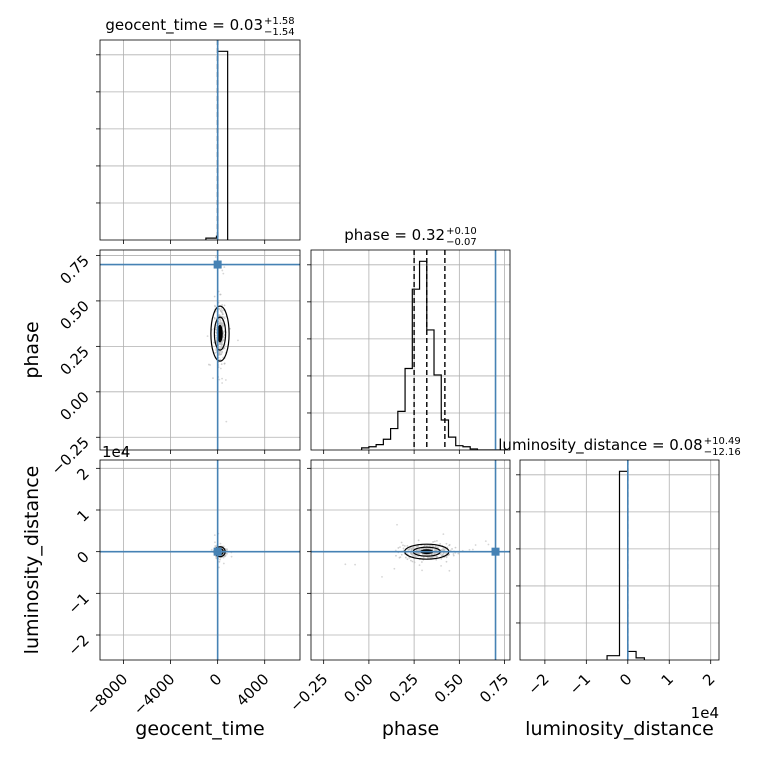  Describe the element at coordinates (434, 355) in the screenshot. I see `histogram-phase` at that location.